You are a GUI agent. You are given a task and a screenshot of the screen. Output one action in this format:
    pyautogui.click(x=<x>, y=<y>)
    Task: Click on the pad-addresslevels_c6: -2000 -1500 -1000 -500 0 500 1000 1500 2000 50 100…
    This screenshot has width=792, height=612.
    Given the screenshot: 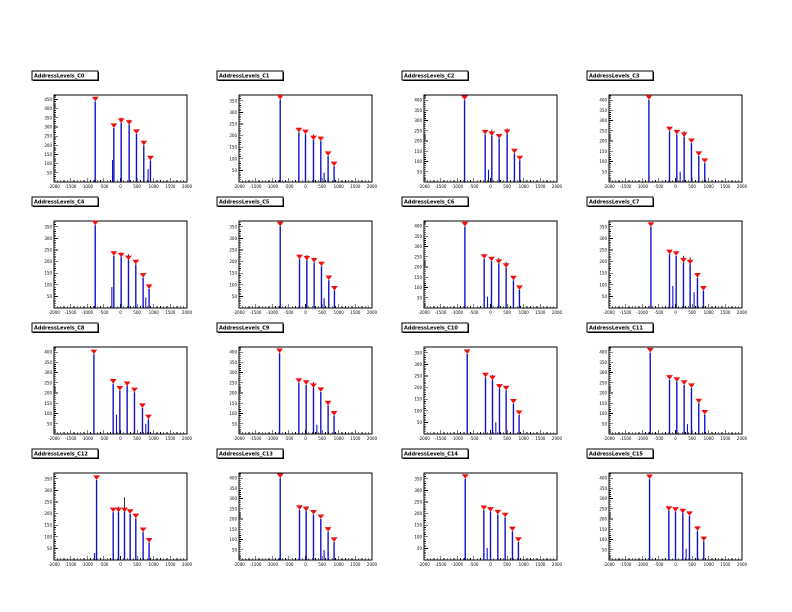 What is the action you would take?
    pyautogui.click(x=492, y=253)
    